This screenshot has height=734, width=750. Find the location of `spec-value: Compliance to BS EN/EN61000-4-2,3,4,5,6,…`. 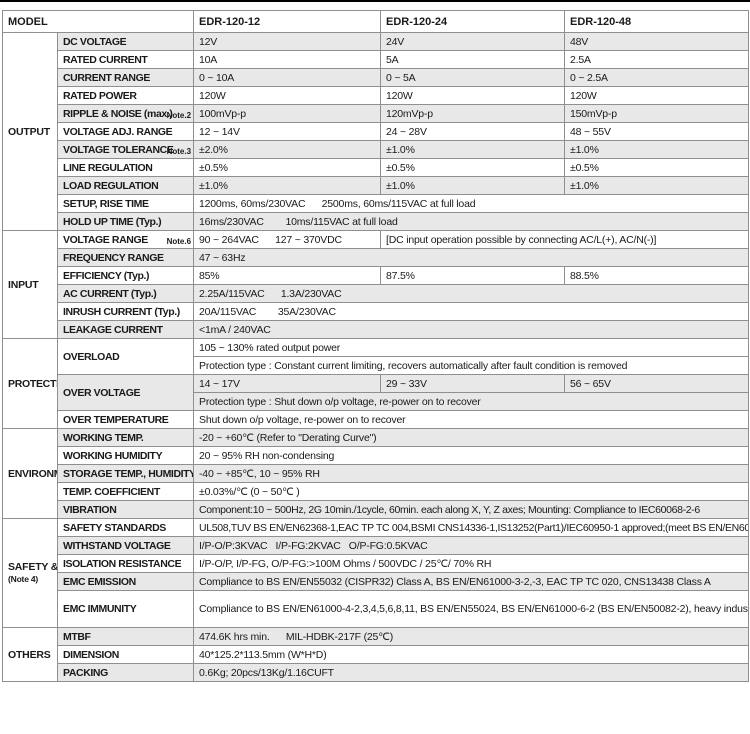

spec-value: Compliance to BS EN/EN61000-4-2,3,4,5,6,… is located at coordinates (471, 609).